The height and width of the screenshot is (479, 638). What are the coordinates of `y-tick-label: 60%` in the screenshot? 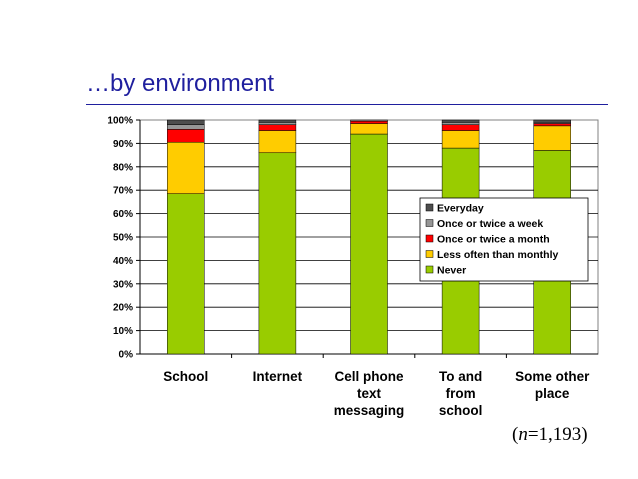 It's located at (123, 214).